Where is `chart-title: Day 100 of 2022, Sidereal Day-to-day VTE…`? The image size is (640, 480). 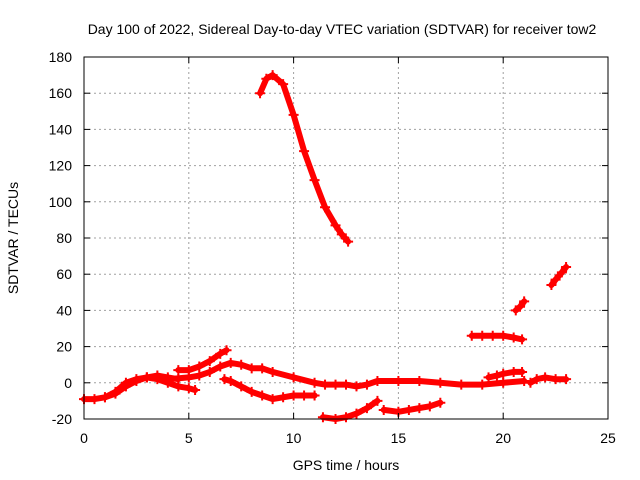
chart-title: Day 100 of 2022, Sidereal Day-to-day VTE… is located at coordinates (342, 29).